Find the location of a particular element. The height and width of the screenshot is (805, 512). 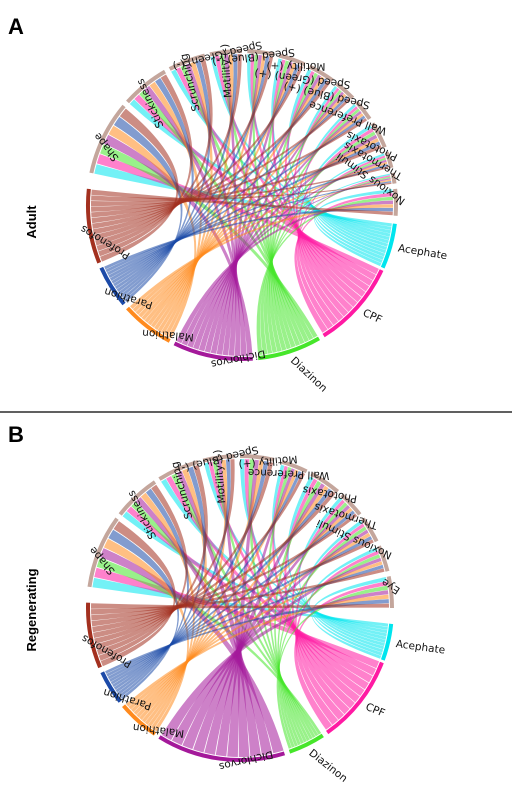

chord-profenofos-phototaxis is located at coordinates (239, 186).